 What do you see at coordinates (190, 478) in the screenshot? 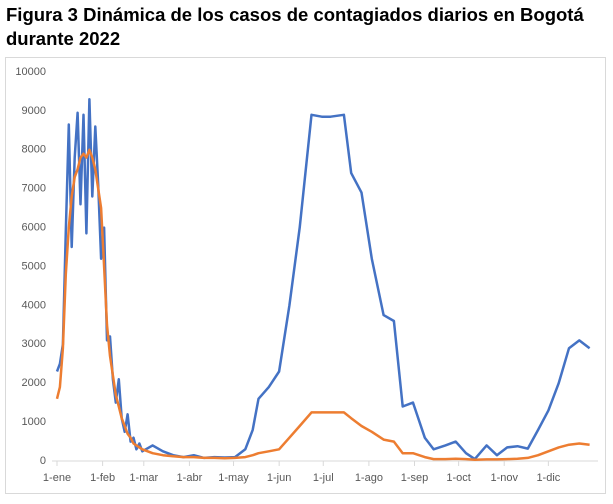
I see `x-tick-label: 1-abr` at bounding box center [190, 478].